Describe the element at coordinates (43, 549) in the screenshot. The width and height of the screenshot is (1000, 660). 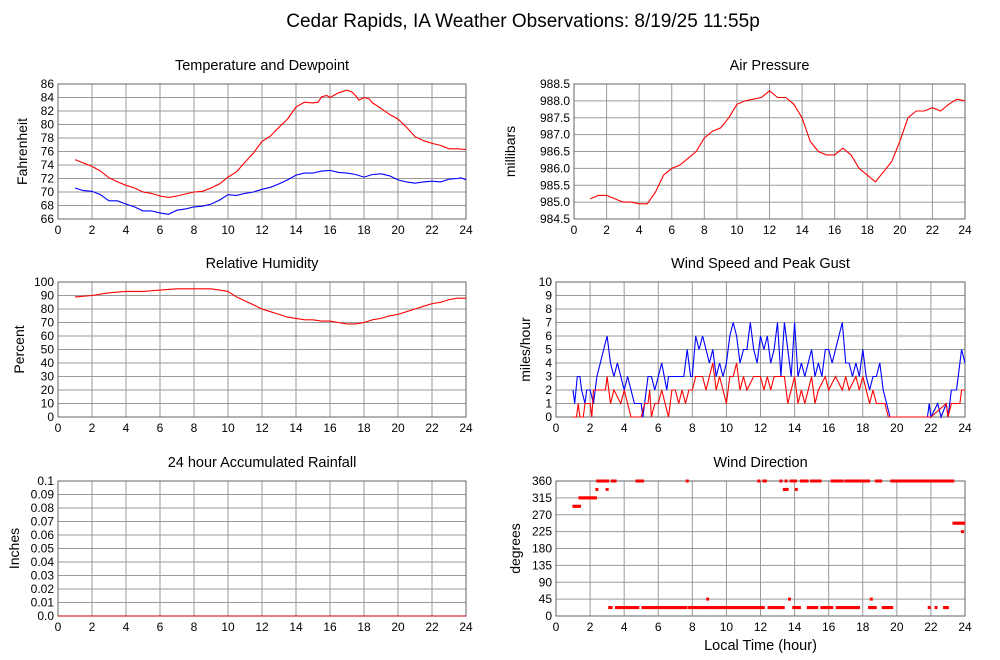
I see `y-tick-label: 0.05` at that location.